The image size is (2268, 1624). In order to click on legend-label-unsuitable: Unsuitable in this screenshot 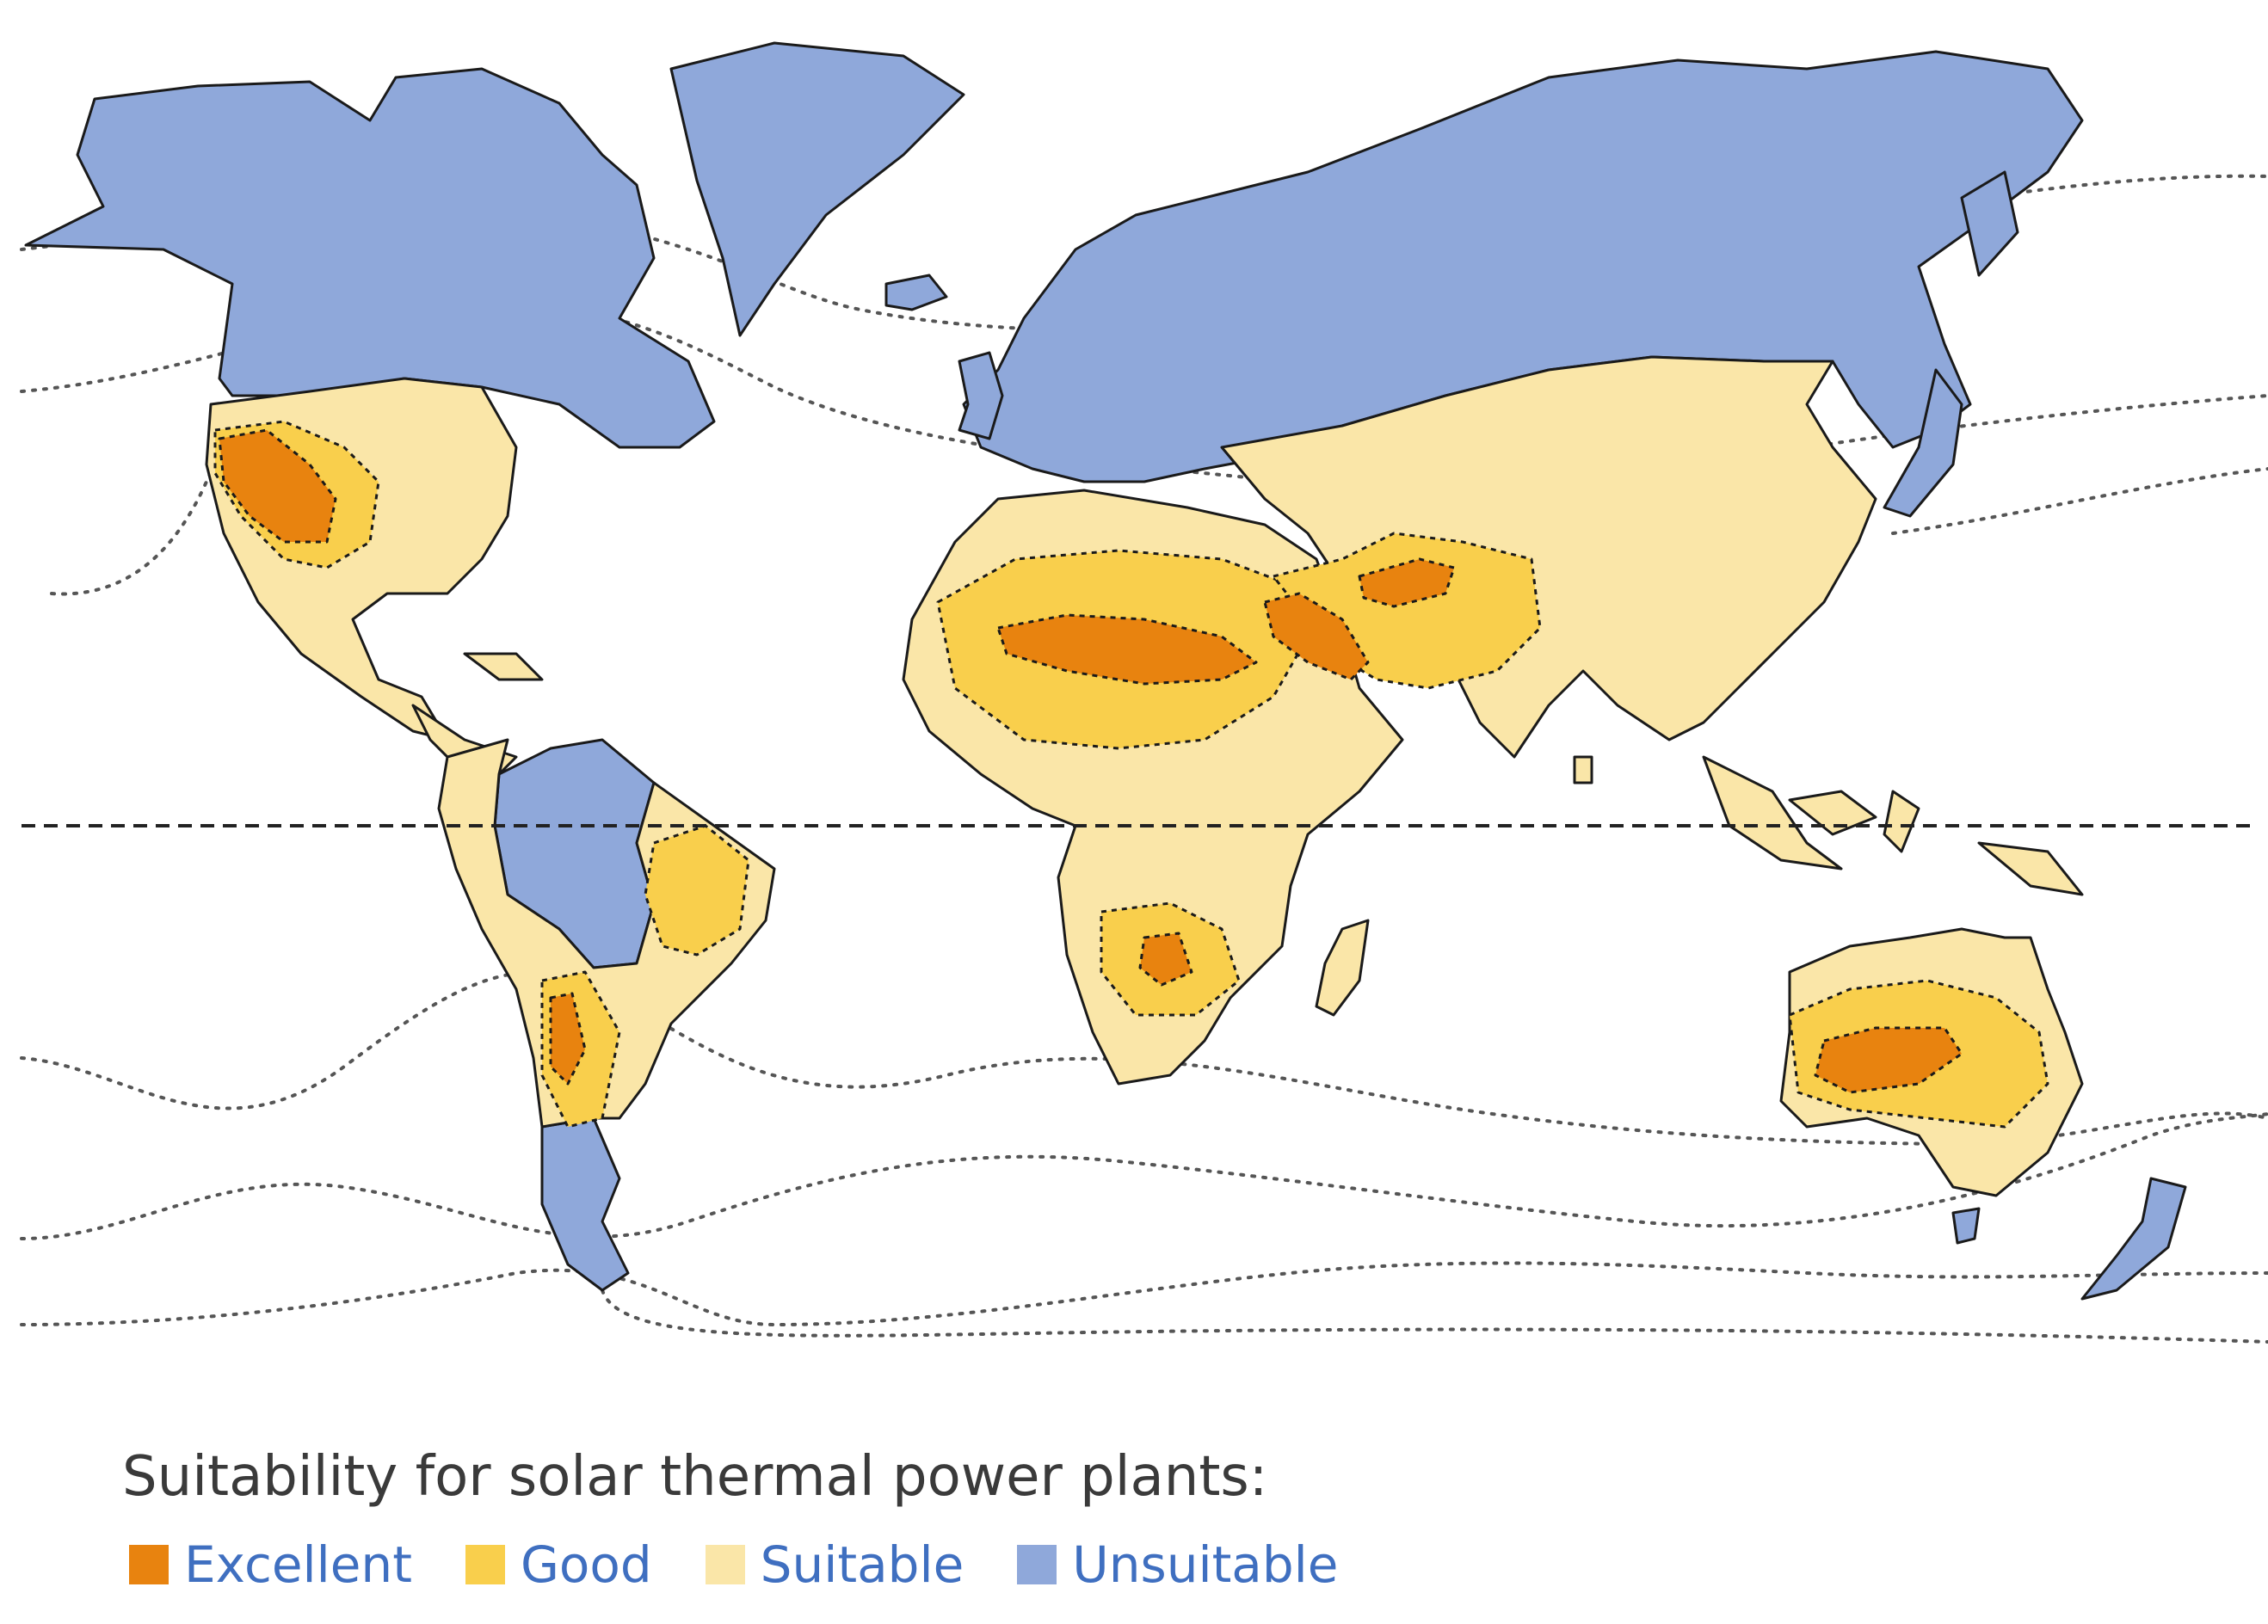, I will do `click(1205, 1564)`.